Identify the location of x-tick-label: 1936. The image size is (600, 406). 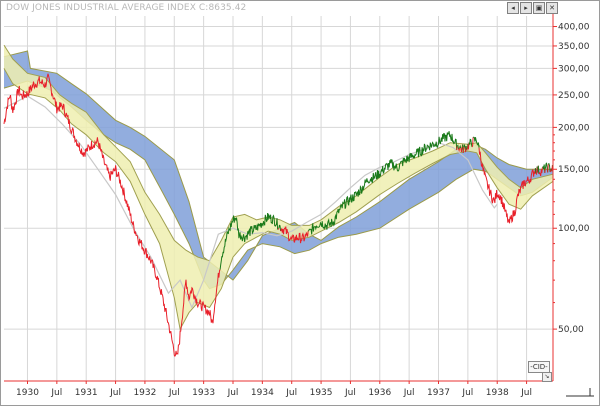
(379, 393).